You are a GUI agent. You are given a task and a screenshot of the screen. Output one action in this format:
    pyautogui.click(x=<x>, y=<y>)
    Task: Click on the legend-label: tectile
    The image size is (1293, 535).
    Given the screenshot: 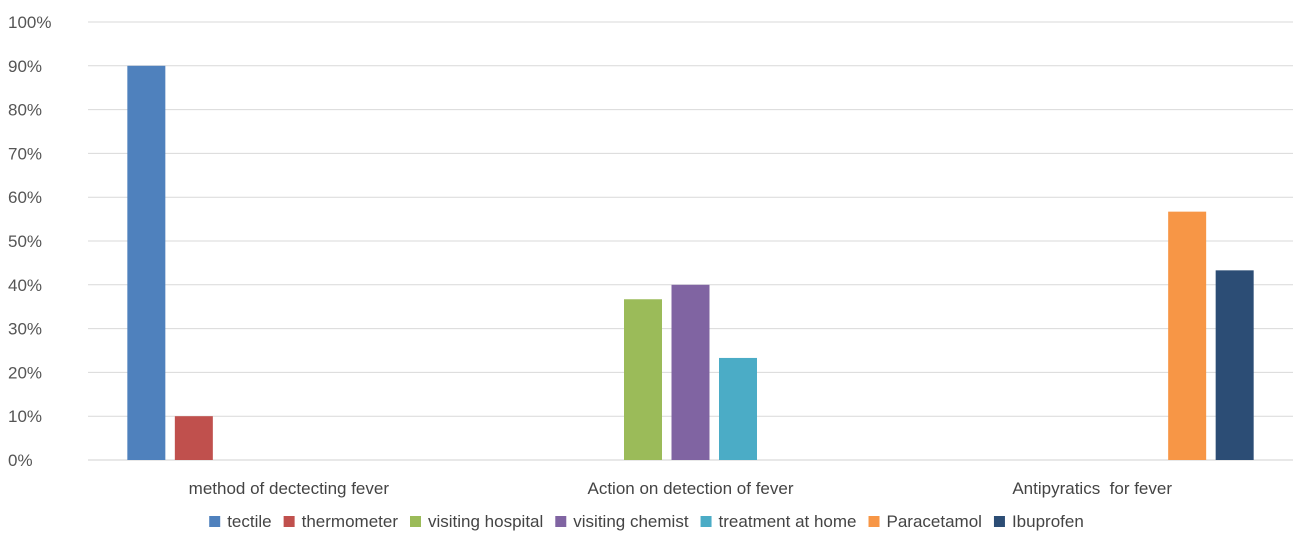 What is the action you would take?
    pyautogui.click(x=249, y=521)
    